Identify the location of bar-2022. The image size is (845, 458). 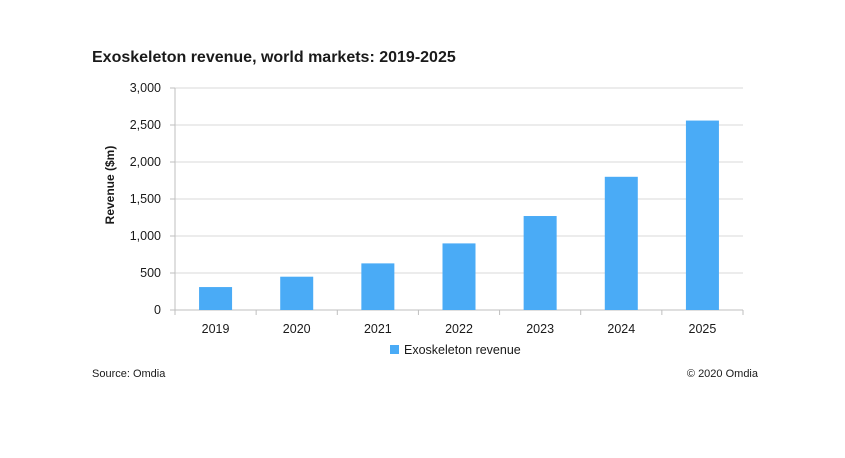
(459, 276).